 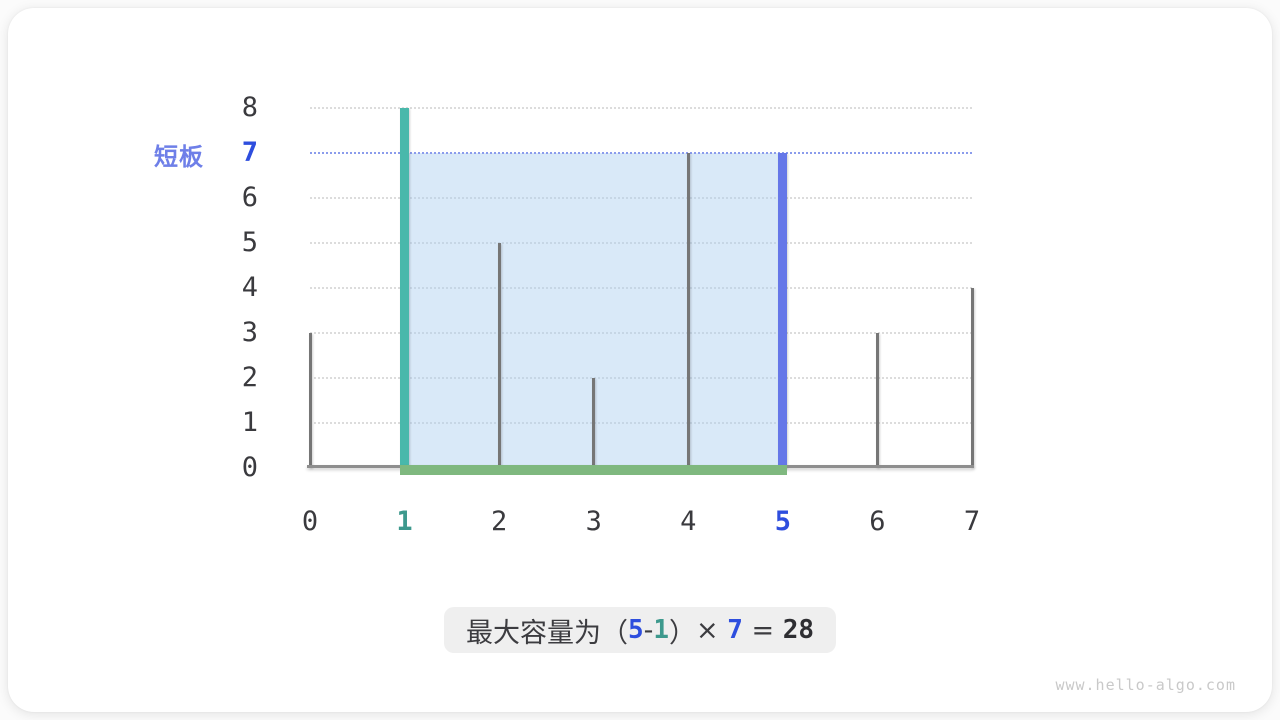 What do you see at coordinates (641, 198) in the screenshot?
I see `gridline-y6` at bounding box center [641, 198].